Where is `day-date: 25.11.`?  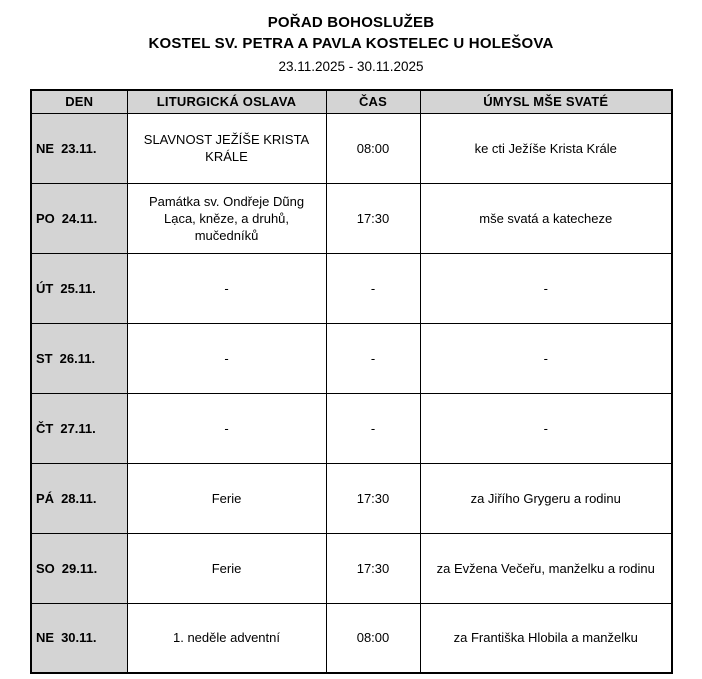 day-date: 25.11. is located at coordinates (78, 288).